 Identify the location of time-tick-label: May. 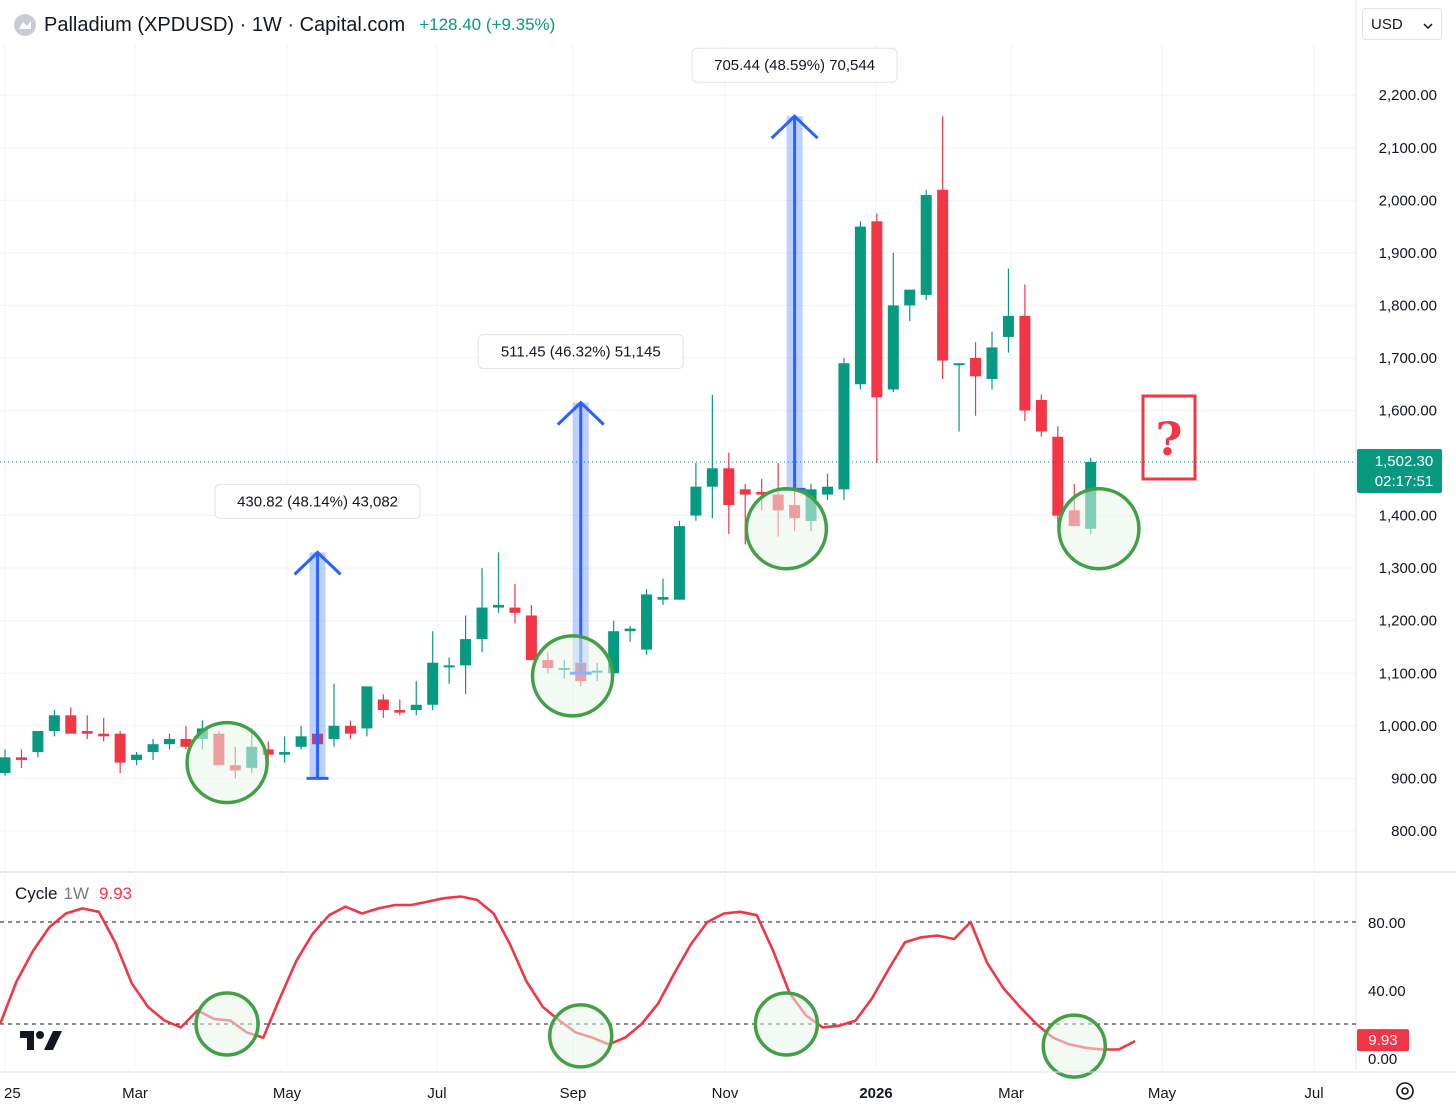
(1162, 1093).